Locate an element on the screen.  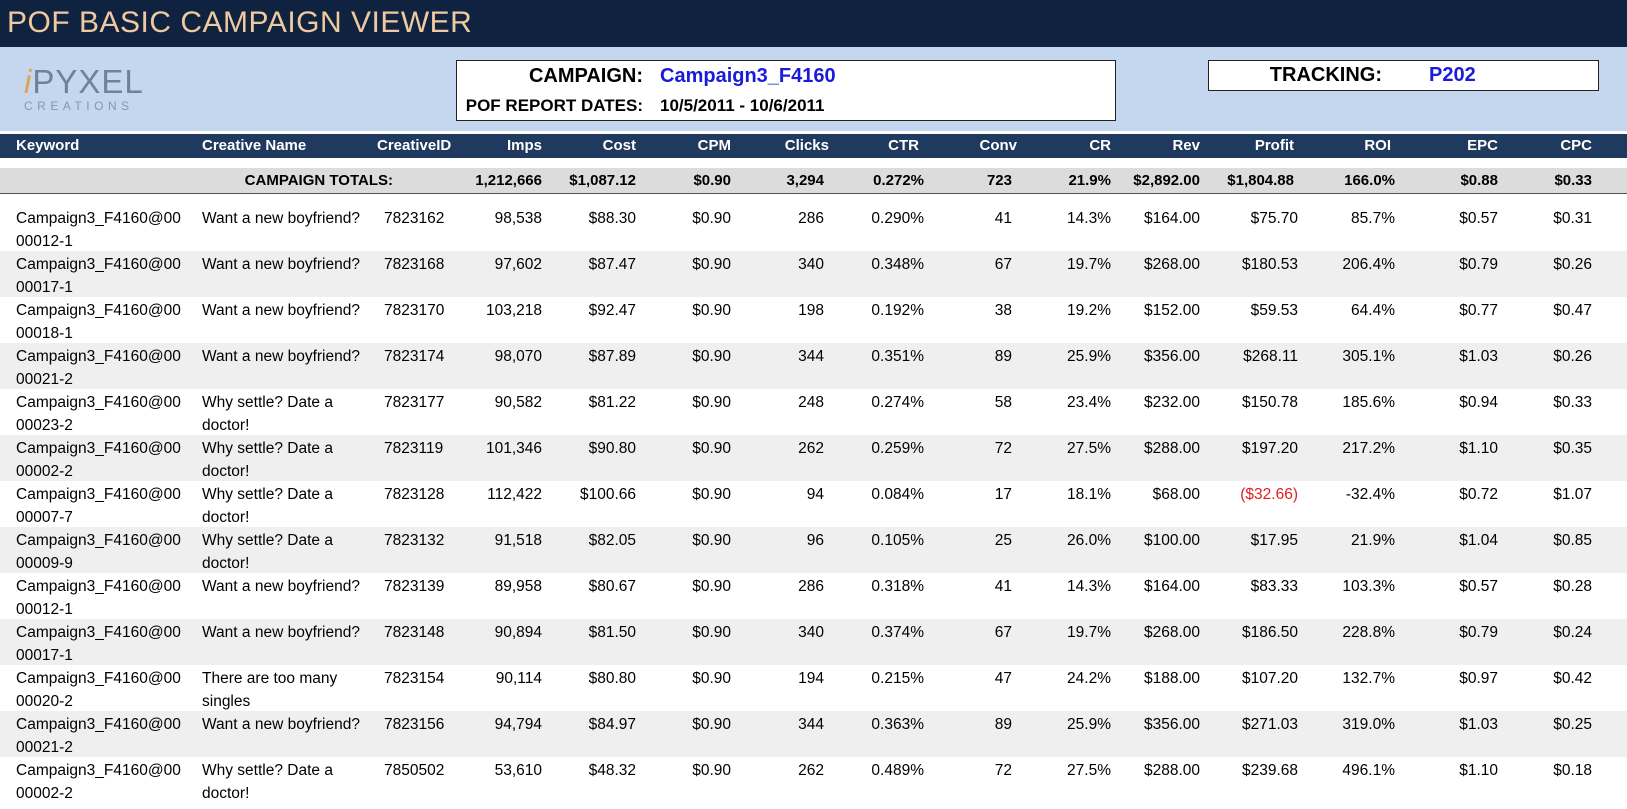
col-header-cost: Cost is located at coordinates (619, 145).